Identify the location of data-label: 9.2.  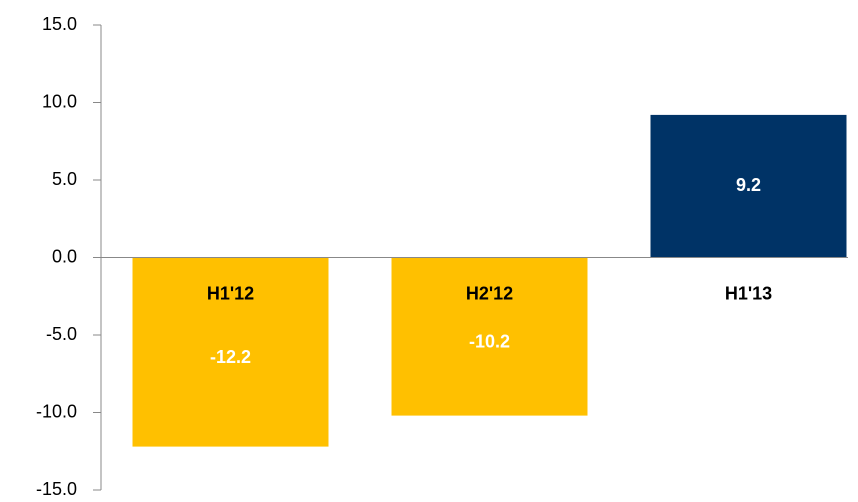
(748, 185).